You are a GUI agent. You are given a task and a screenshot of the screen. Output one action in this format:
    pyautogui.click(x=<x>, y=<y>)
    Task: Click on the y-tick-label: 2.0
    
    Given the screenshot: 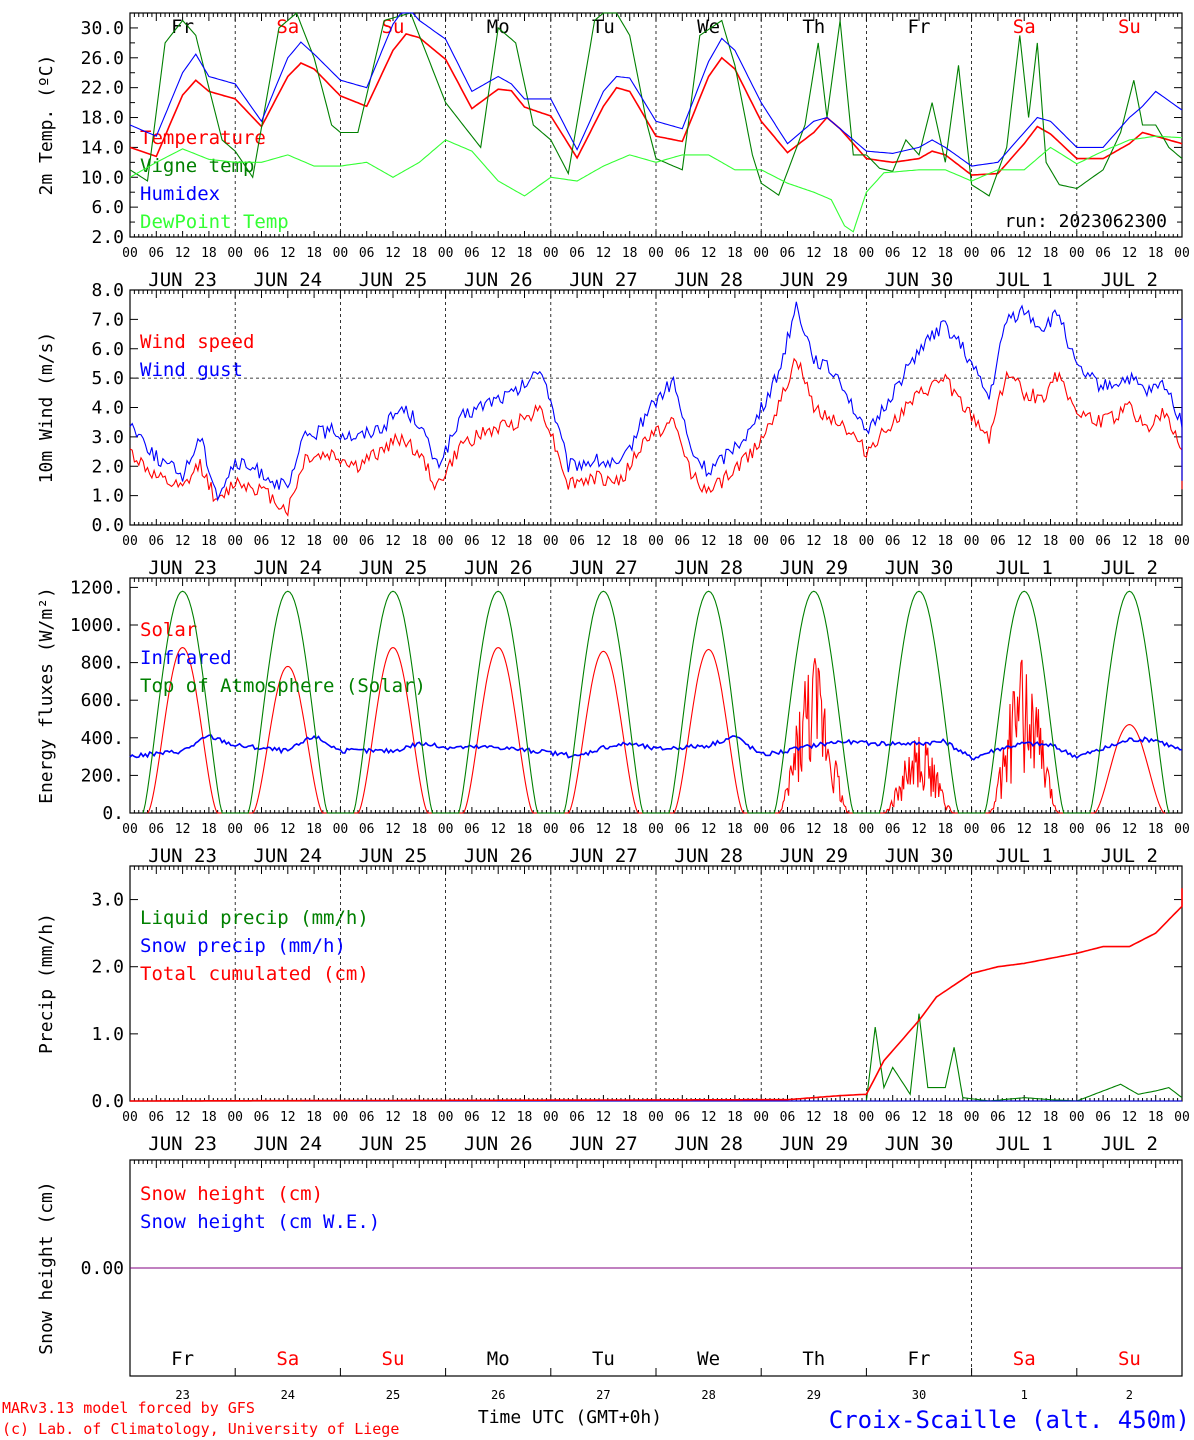 What is the action you would take?
    pyautogui.click(x=107, y=466)
    